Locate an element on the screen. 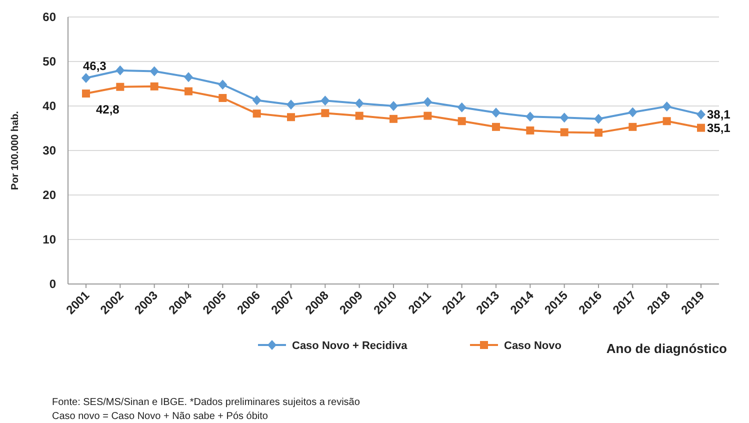 The width and height of the screenshot is (749, 423). text: Caso novo = Caso Novo + Não sabe + Pós óbito is located at coordinates (160, 416).